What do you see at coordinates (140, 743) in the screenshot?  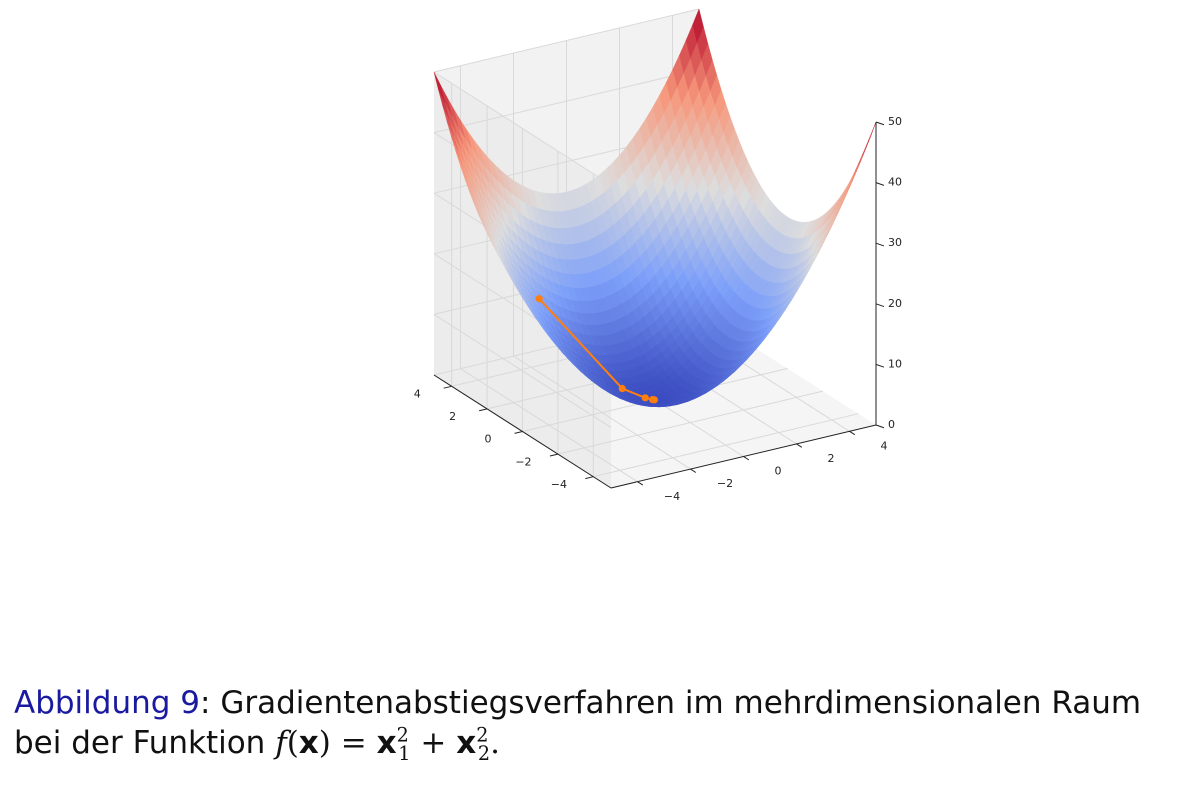 I see `caption-text-line-2: bei der Funktion` at bounding box center [140, 743].